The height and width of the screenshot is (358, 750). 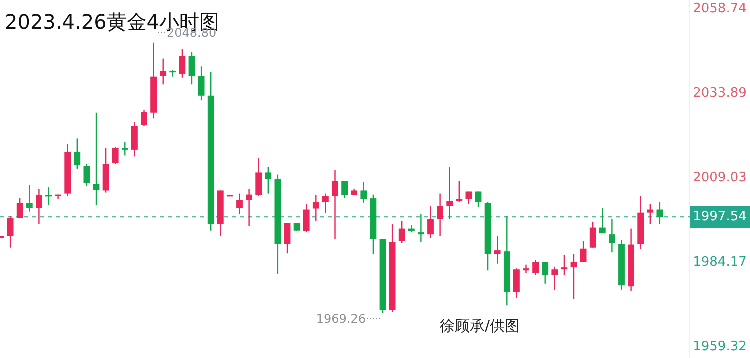 What do you see at coordinates (341, 319) in the screenshot?
I see `annotation: 1969.26` at bounding box center [341, 319].